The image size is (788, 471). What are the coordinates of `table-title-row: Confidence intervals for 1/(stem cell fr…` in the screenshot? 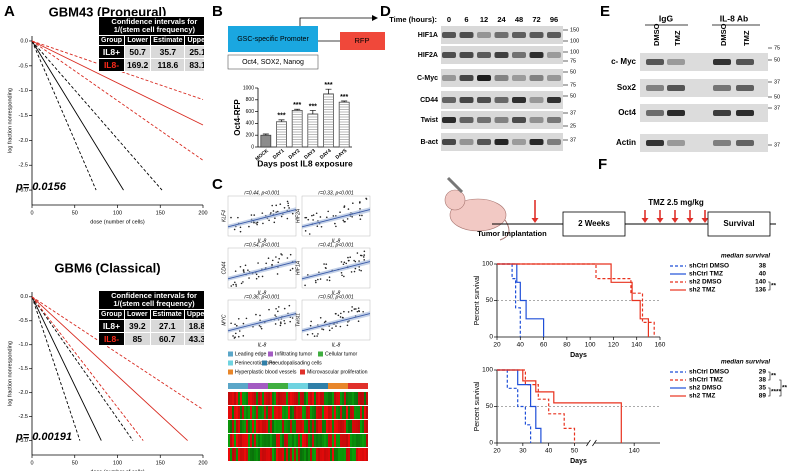 It's located at (151, 26).